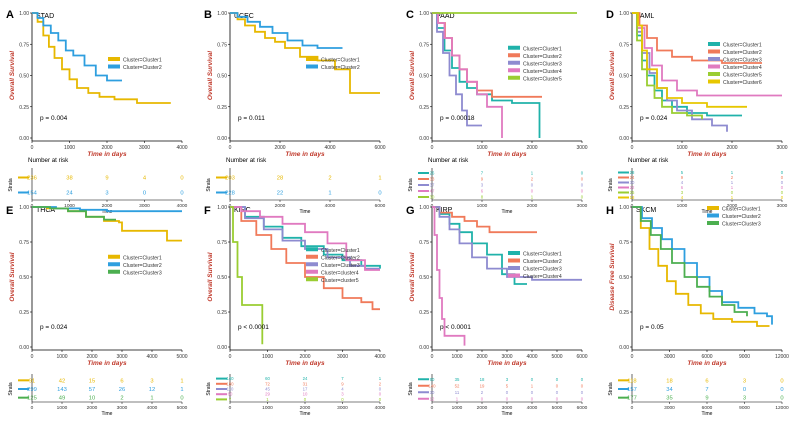 Image resolution: width=795 pixels, height=421 pixels. Describe the element at coordinates (707, 363) in the screenshot. I see `panel-h-xlabel: Time in days` at that location.